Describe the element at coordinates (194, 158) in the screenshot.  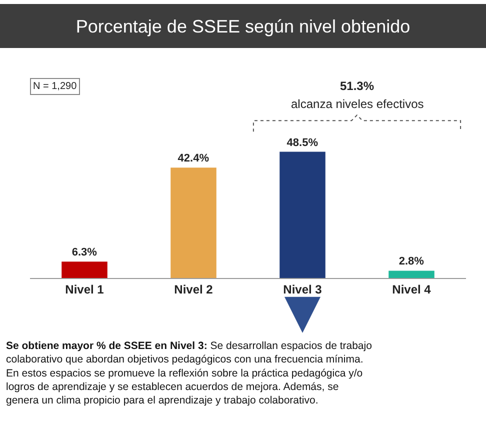
I see `data-label: 42.4%` at that location.